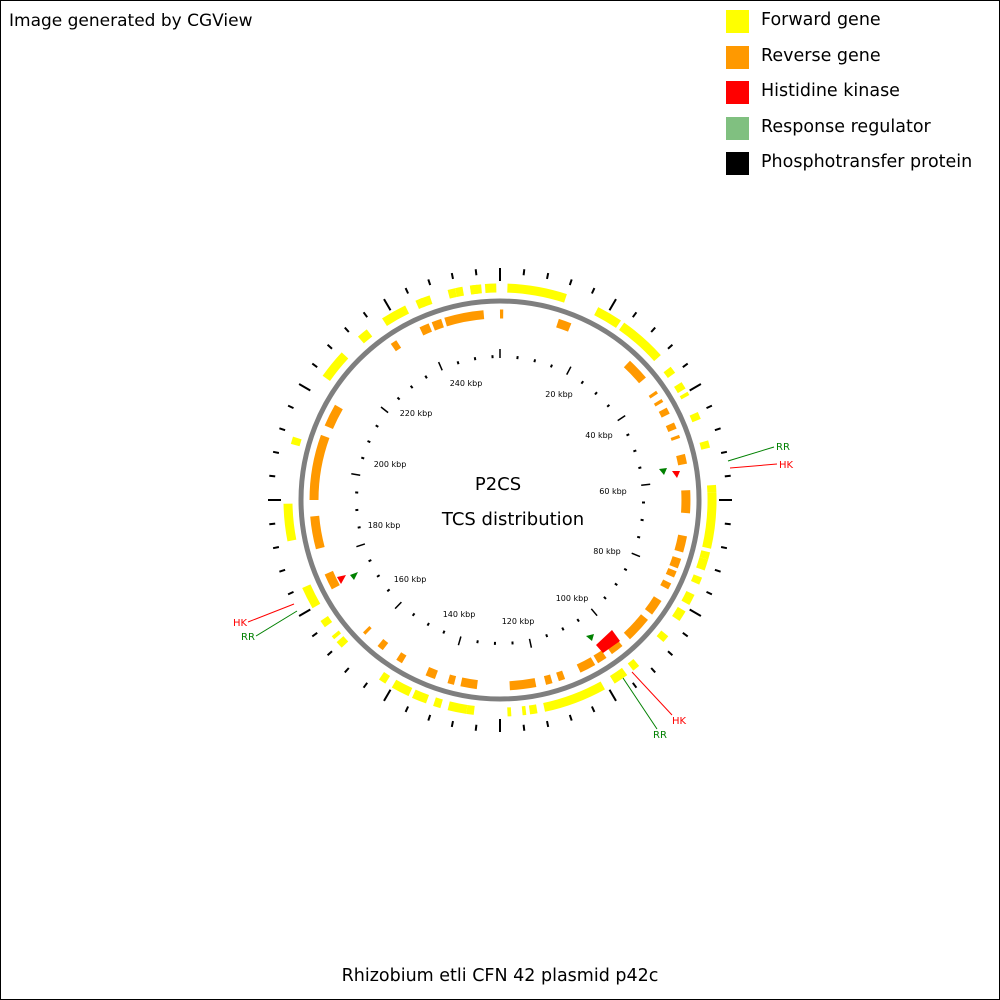 The height and width of the screenshot is (1000, 1000). Describe the element at coordinates (652, 693) in the screenshot. I see `callout-line` at that location.